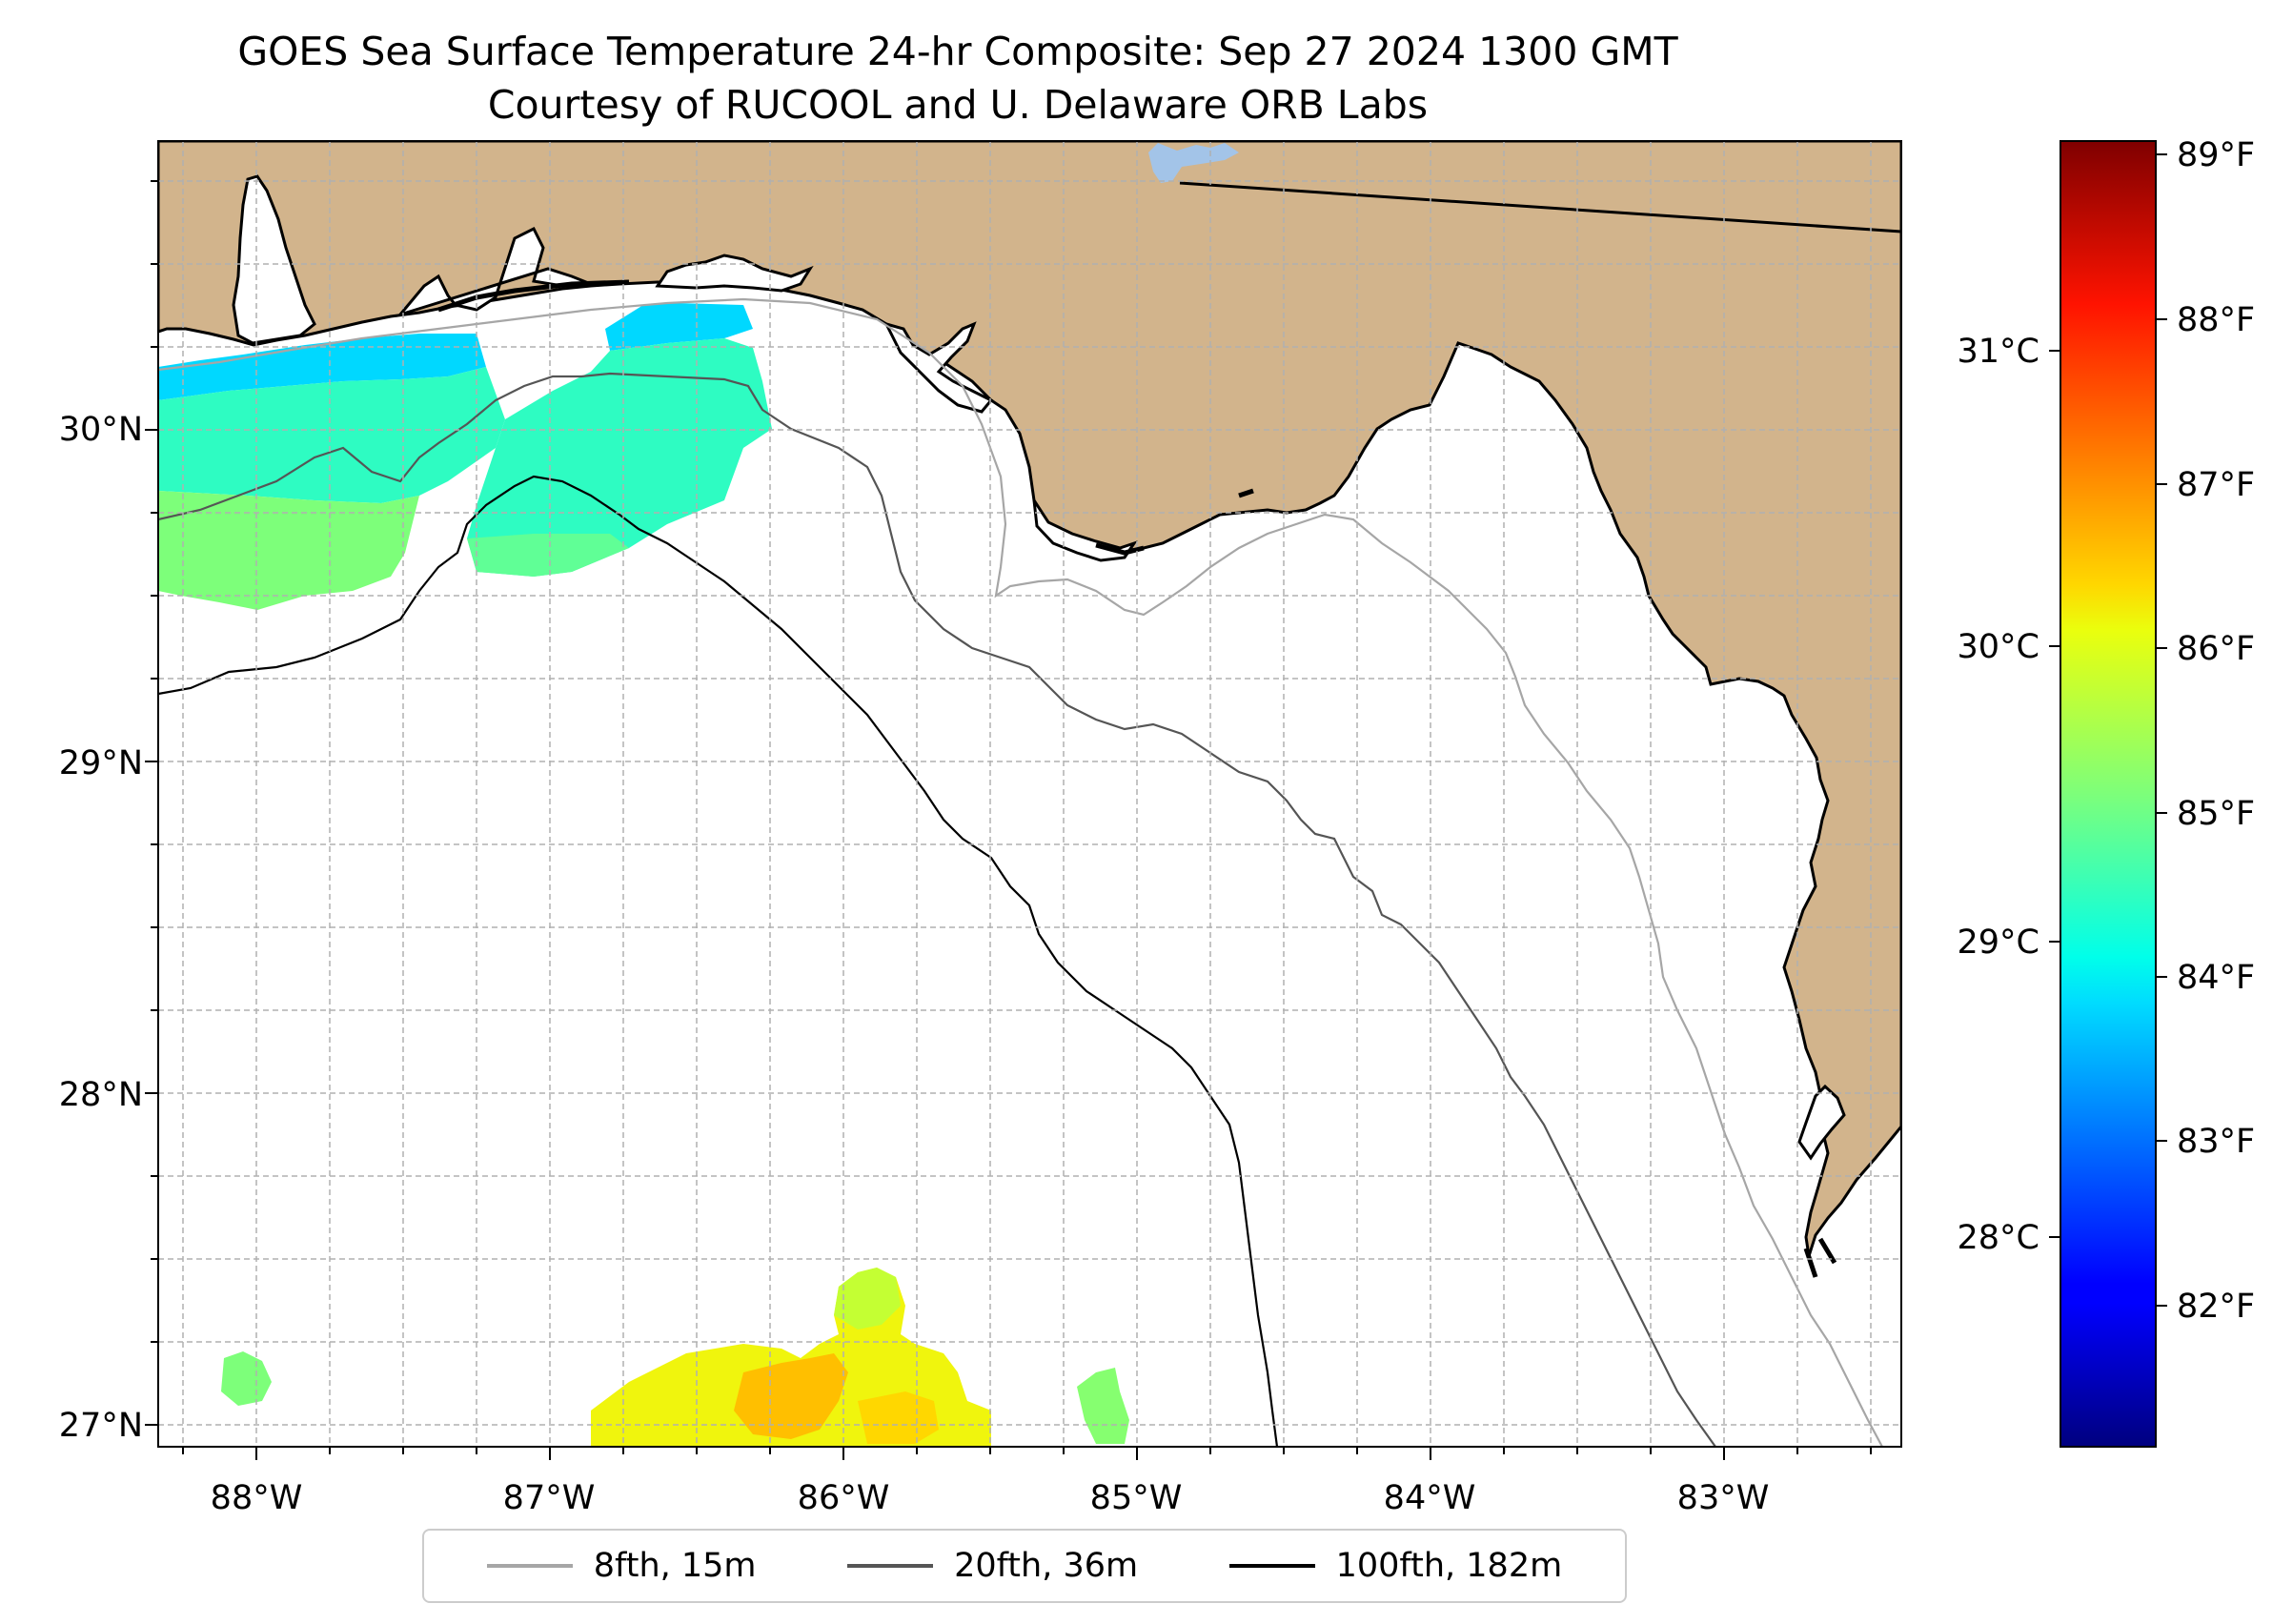 The width and height of the screenshot is (2293, 1624). Describe the element at coordinates (530, 1566) in the screenshot. I see `legend-line-8fth` at that location.